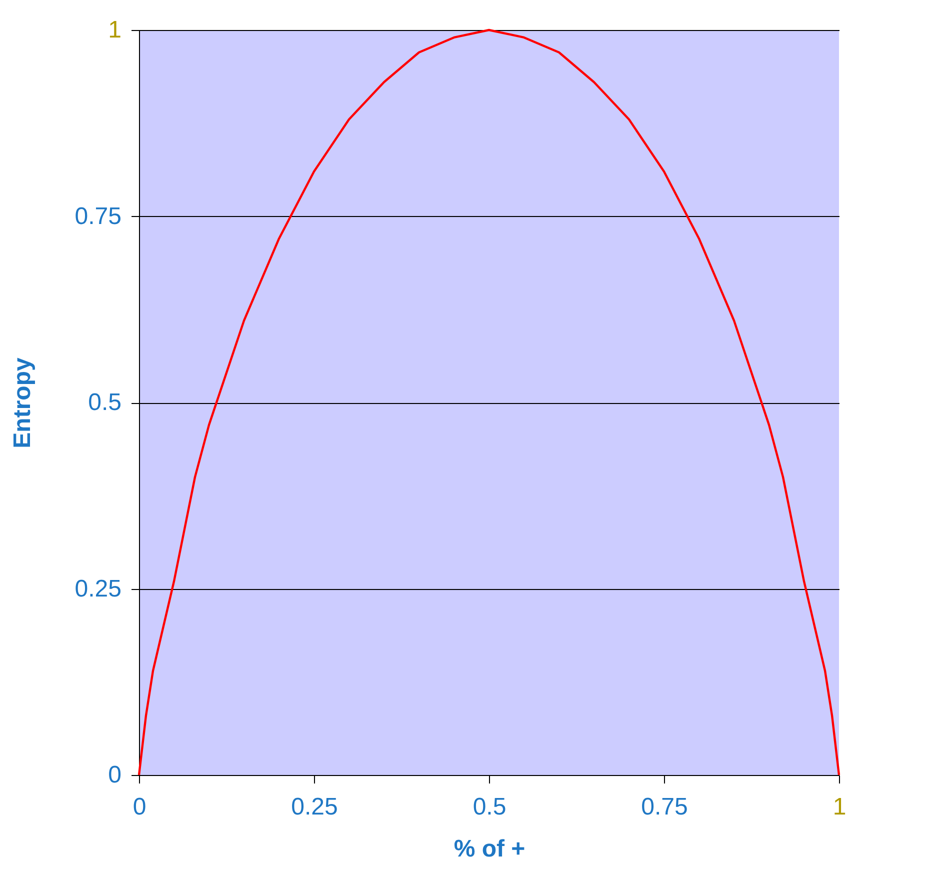 The image size is (936, 883). What do you see at coordinates (115, 775) in the screenshot?
I see `y-tick-label: 0` at bounding box center [115, 775].